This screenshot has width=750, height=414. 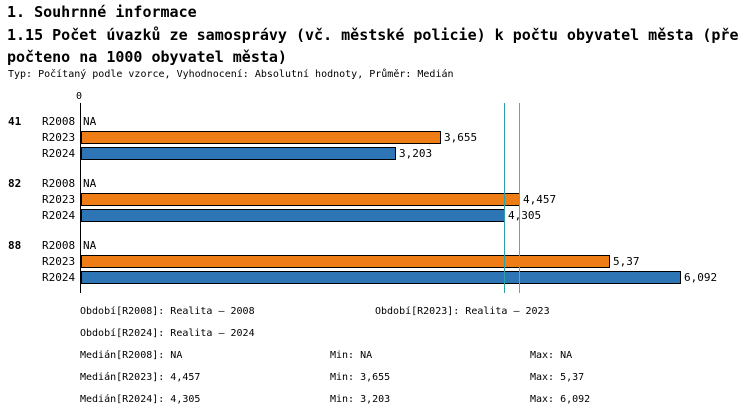 What do you see at coordinates (167, 333) in the screenshot?
I see `legend-period-r2024: Období[R2024]: Realita – 2024` at bounding box center [167, 333].